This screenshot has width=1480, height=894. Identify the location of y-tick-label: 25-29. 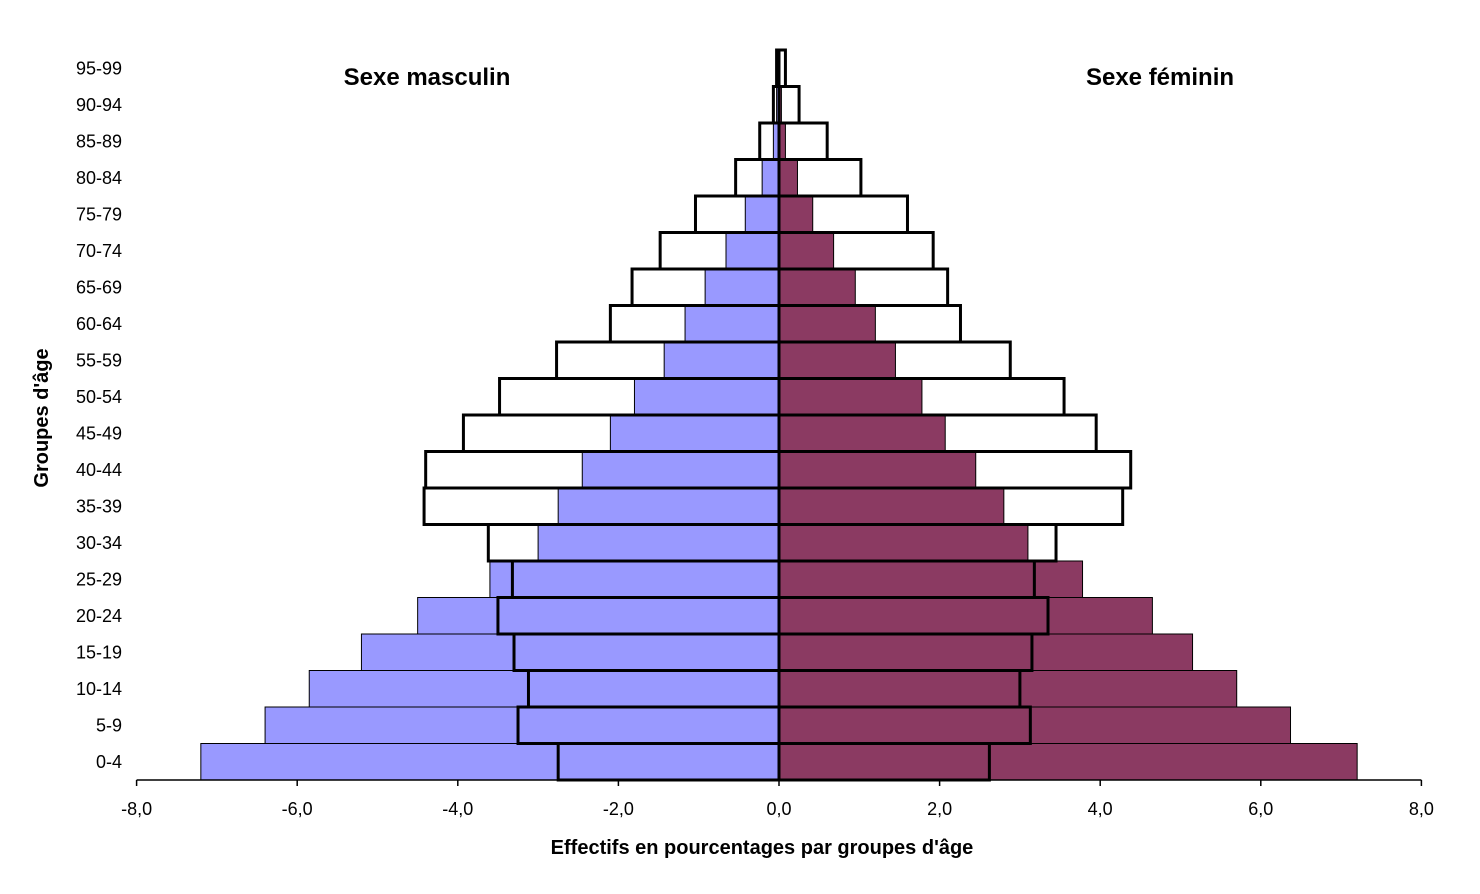
(99, 579).